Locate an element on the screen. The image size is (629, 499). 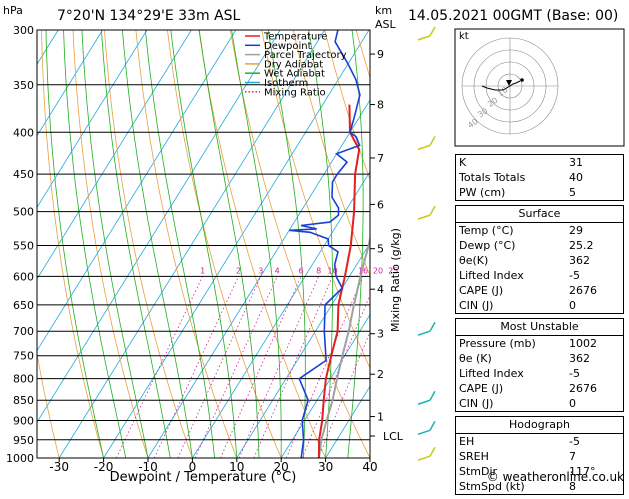
temperature-tick-label: -30 is located at coordinates (59, 467).